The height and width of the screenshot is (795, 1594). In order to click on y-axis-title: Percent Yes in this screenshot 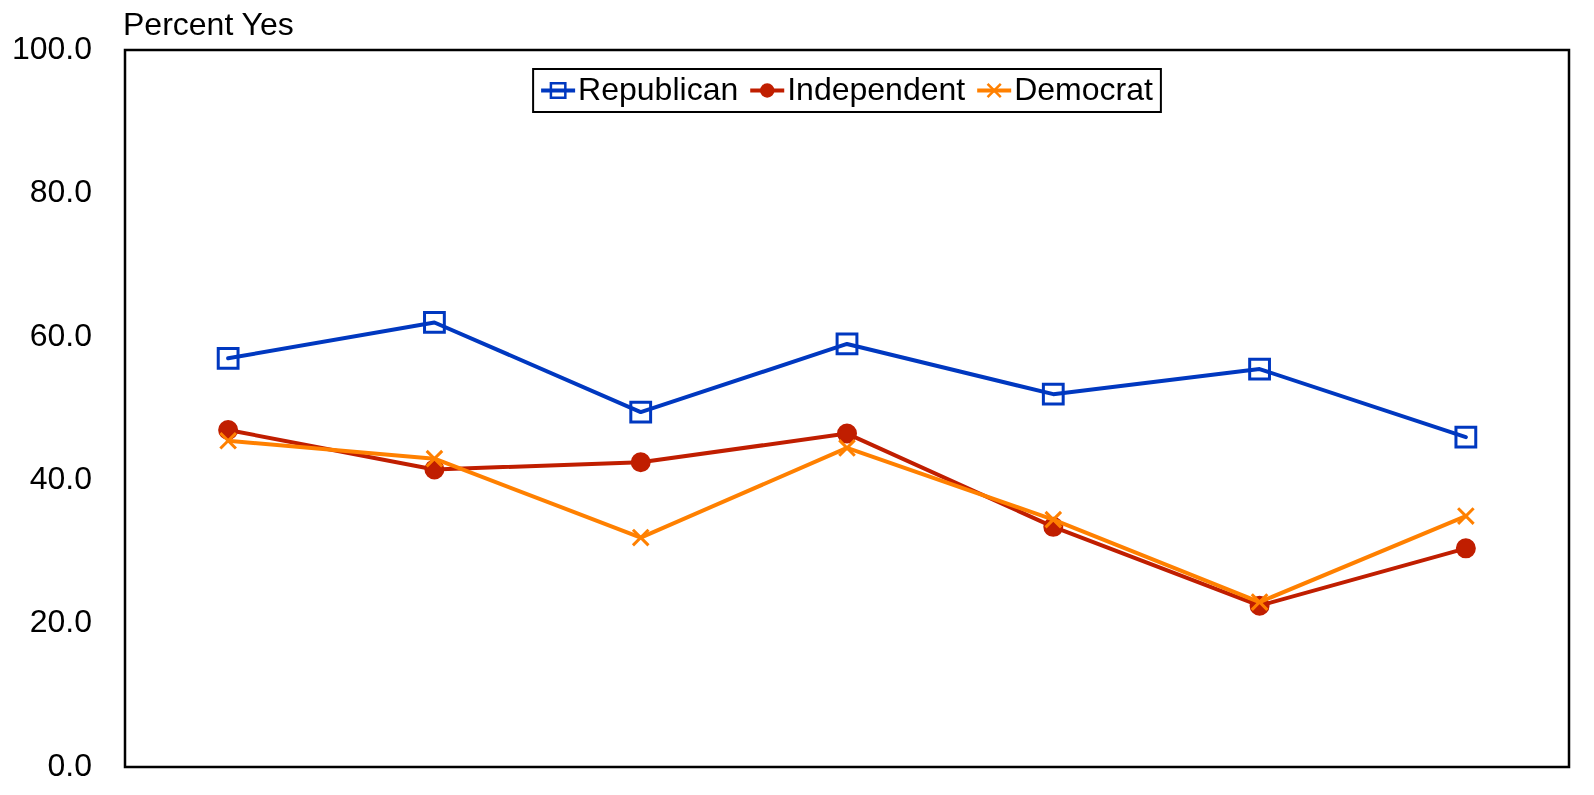, I will do `click(208, 23)`.